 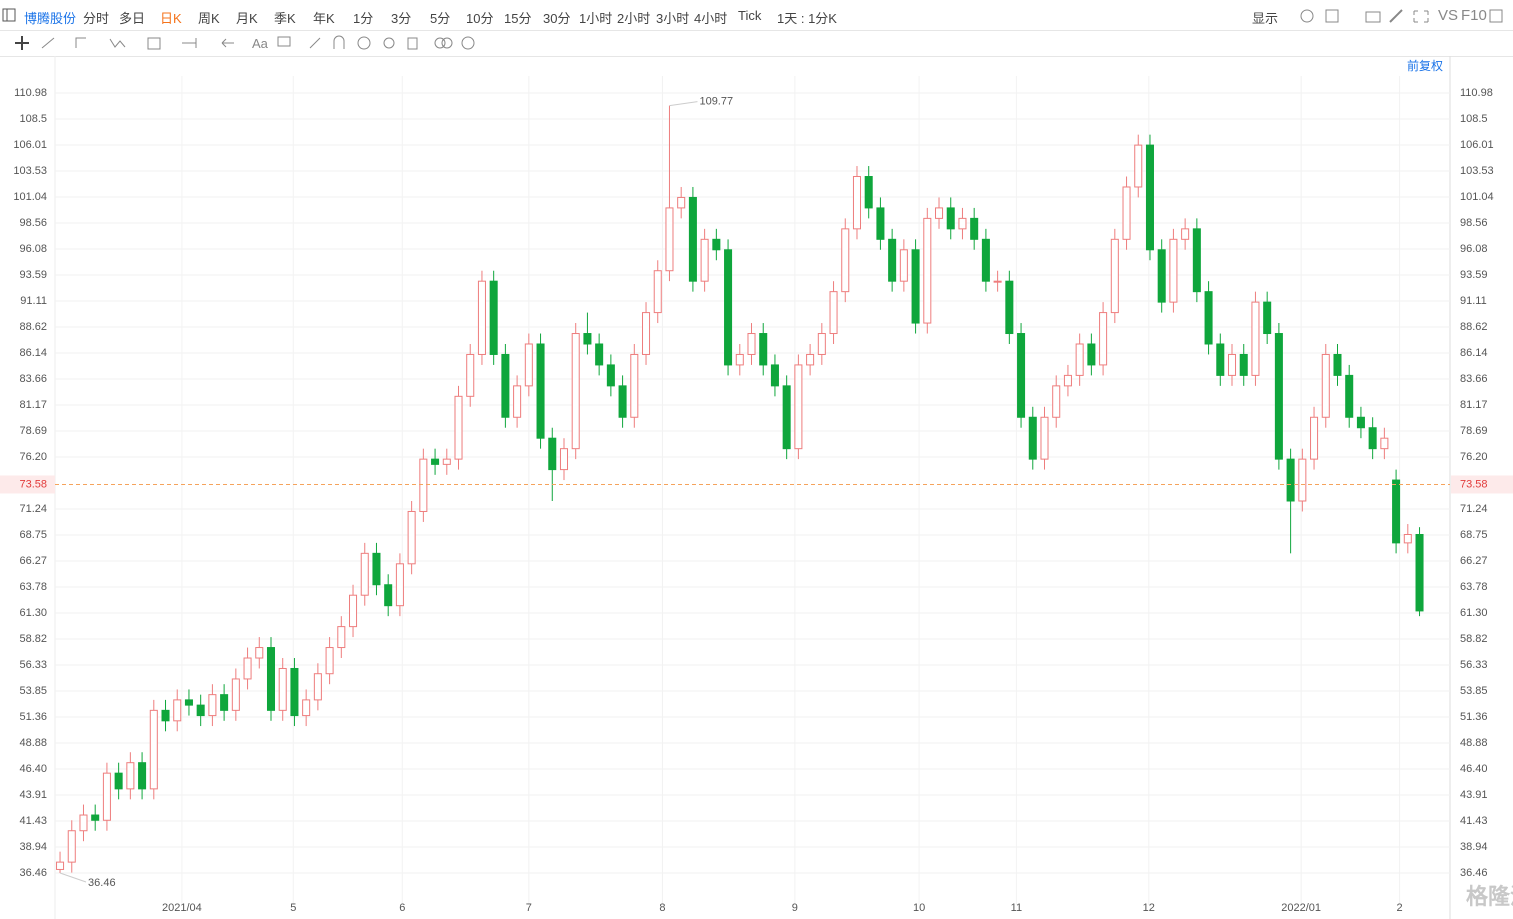 I want to click on period-tab: 3分, so click(x=401, y=18).